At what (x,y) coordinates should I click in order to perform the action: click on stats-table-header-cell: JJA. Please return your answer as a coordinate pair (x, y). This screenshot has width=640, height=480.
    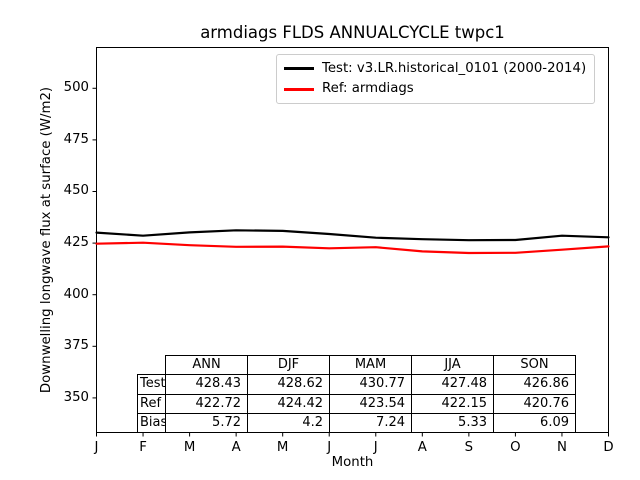
    Looking at the image, I should click on (453, 366).